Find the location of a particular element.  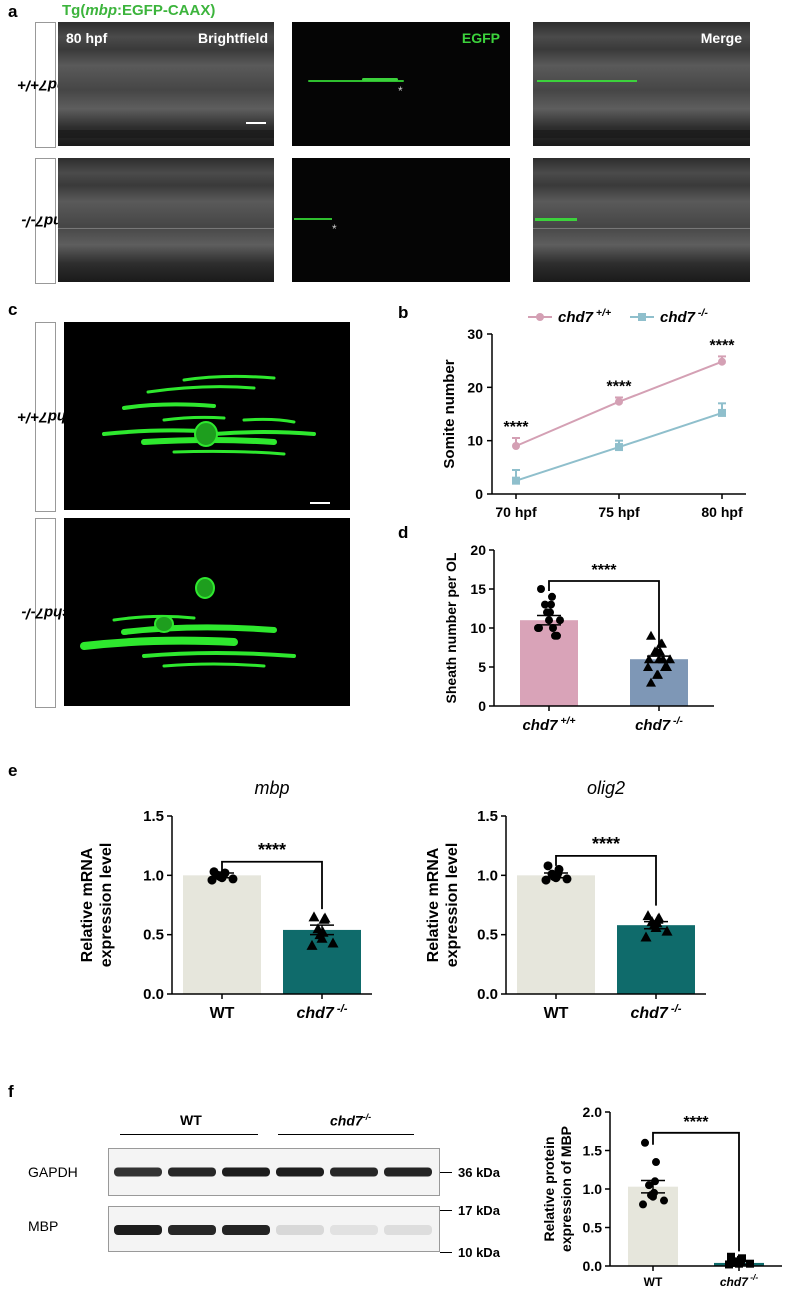

wb-group-mut-sup: -/- is located at coordinates (367, 1117).